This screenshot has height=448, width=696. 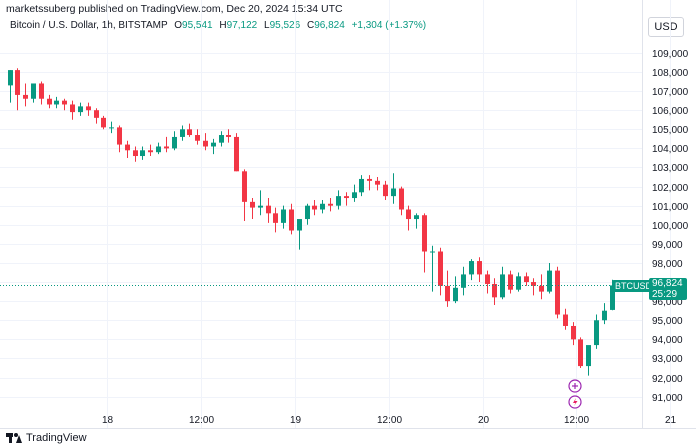 What do you see at coordinates (667, 379) in the screenshot?
I see `price-tick-label: 92,000` at bounding box center [667, 379].